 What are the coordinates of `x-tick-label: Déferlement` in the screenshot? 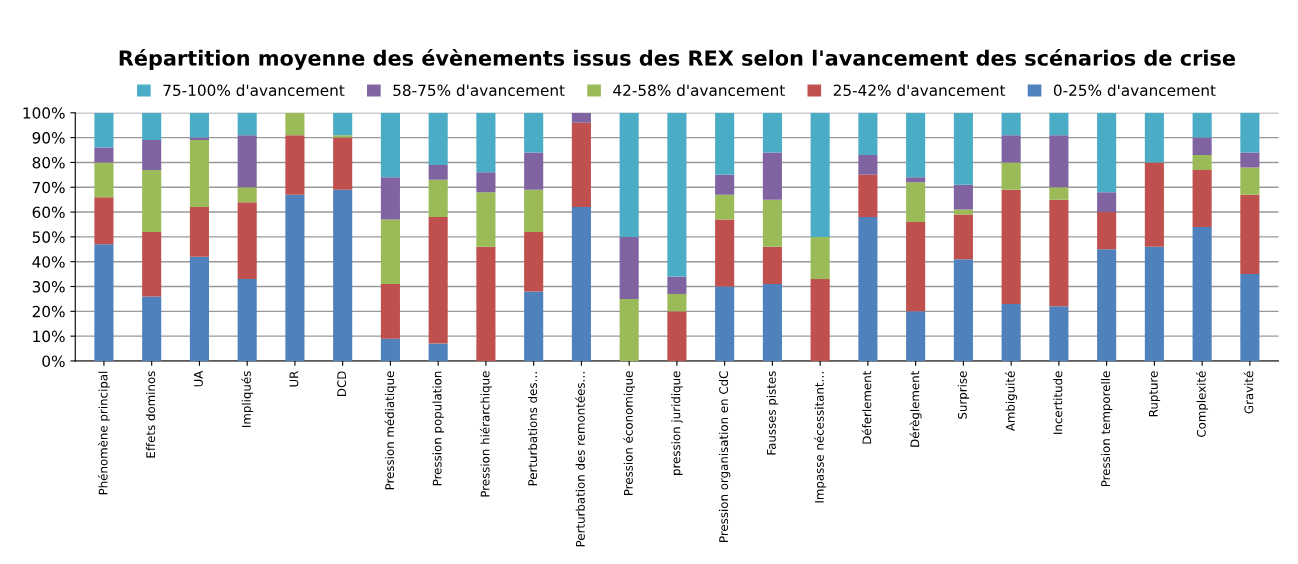 It's located at (866, 407).